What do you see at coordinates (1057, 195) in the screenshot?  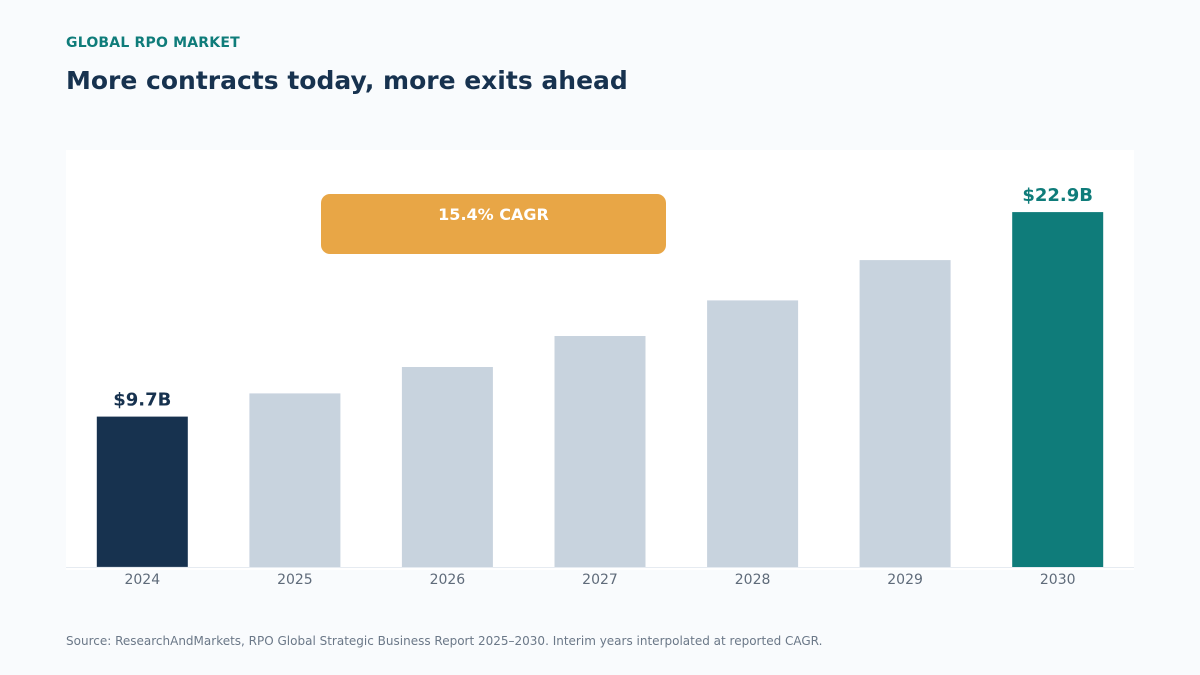 I see `value-label: $22.9B` at bounding box center [1057, 195].